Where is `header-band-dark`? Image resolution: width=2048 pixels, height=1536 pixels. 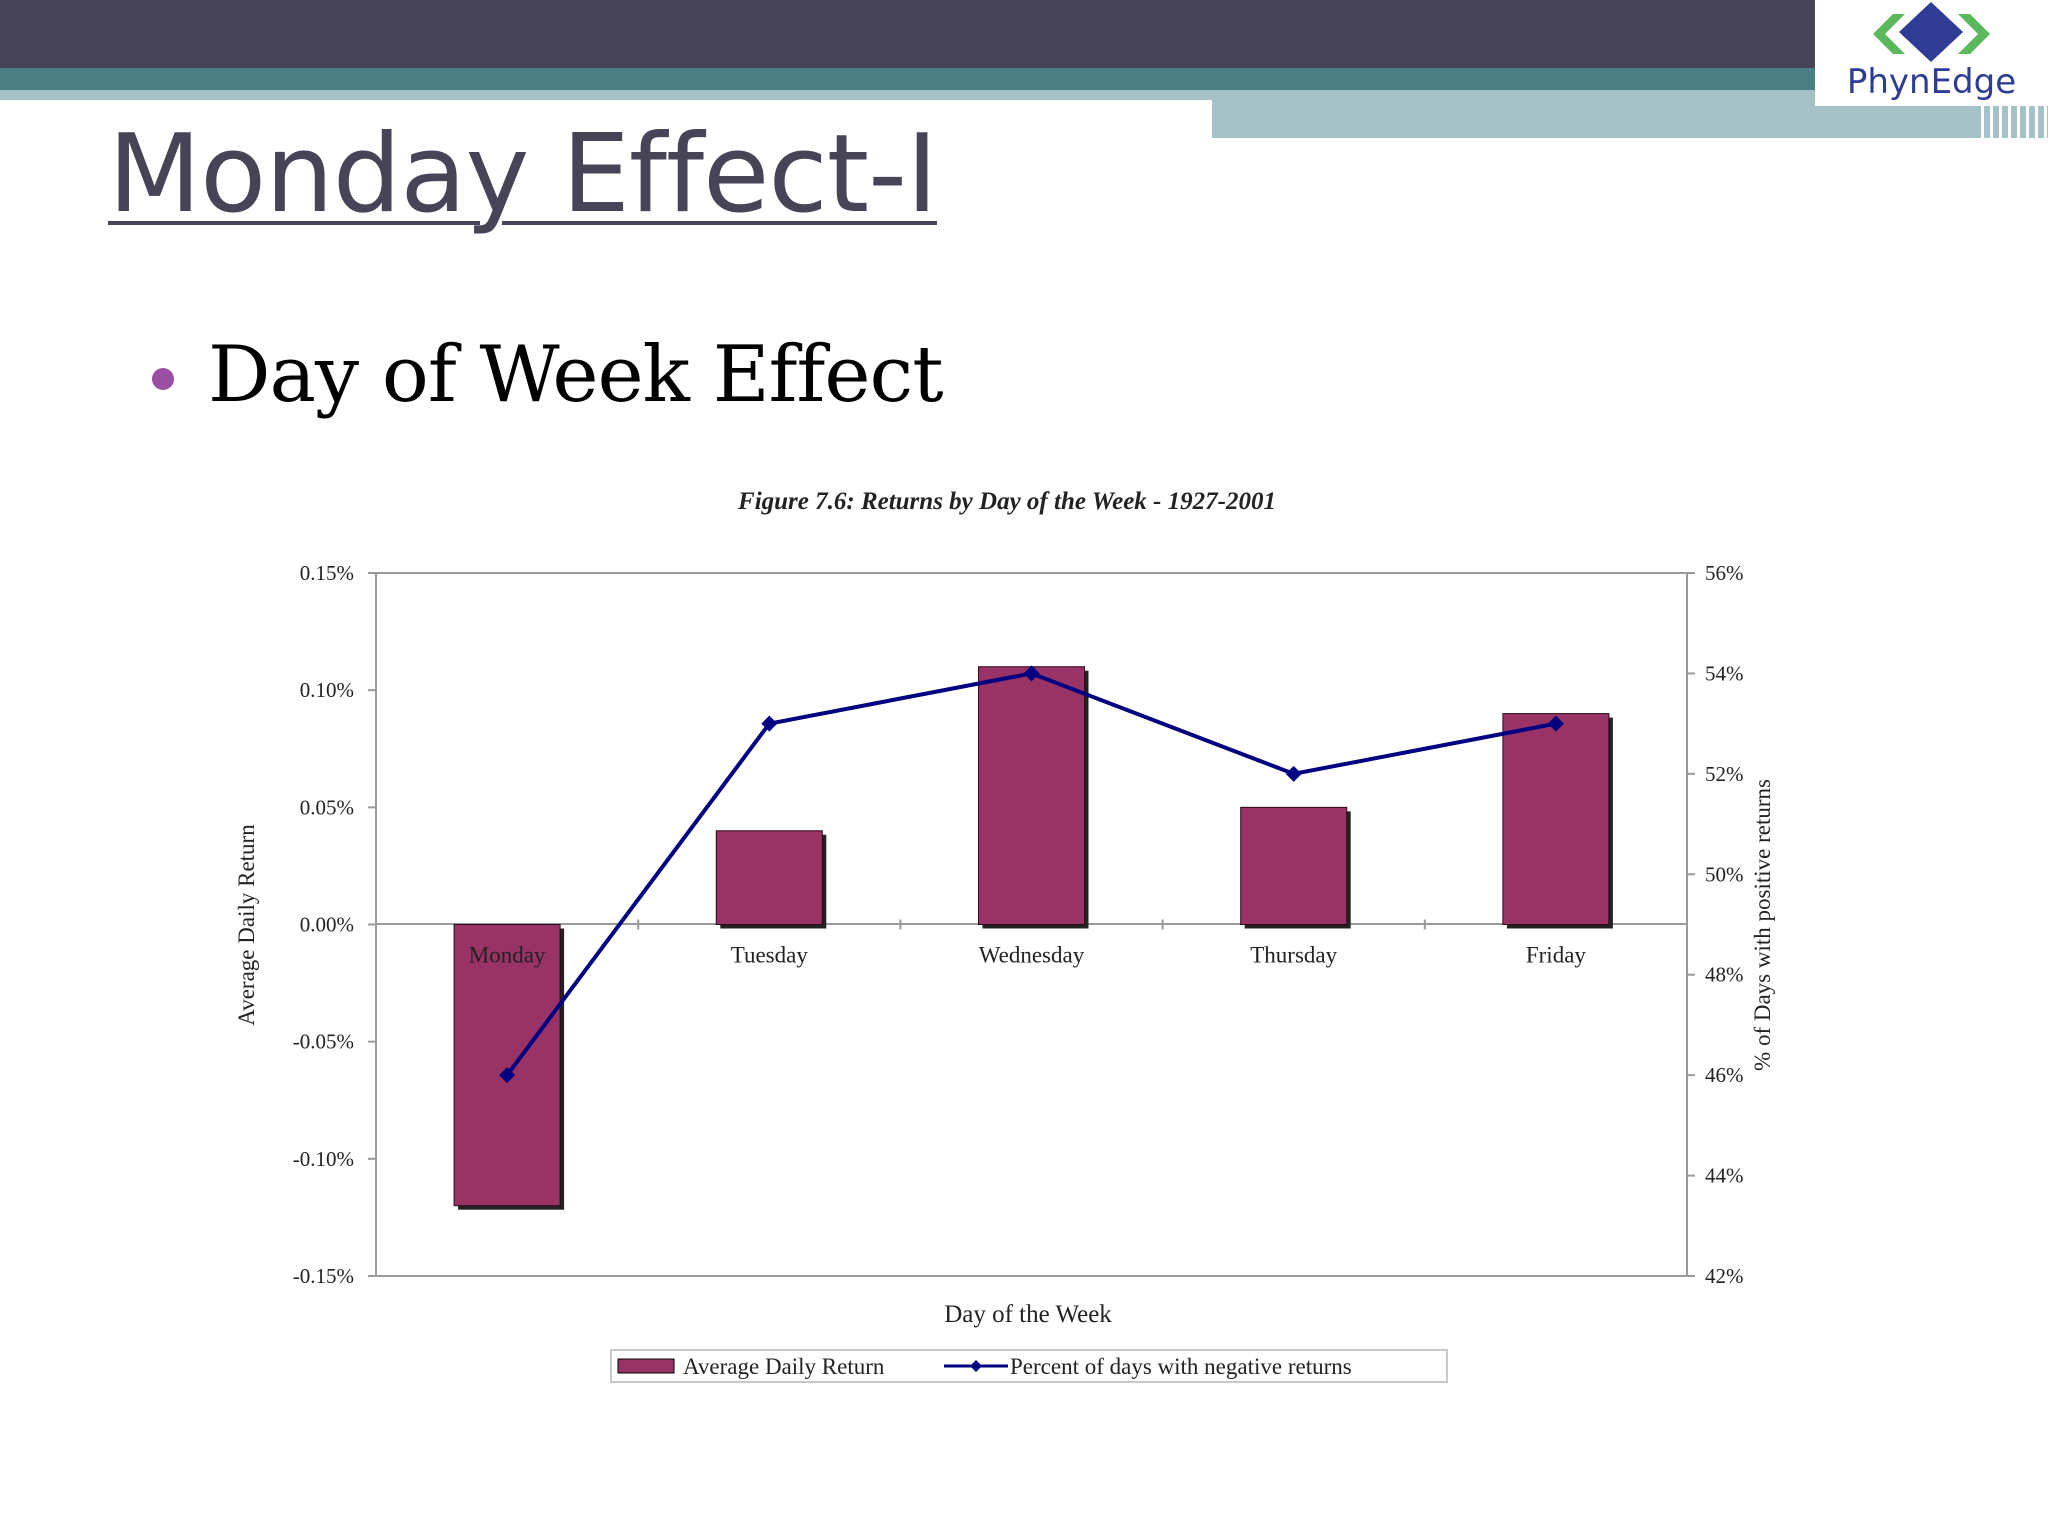 header-band-dark is located at coordinates (907, 34).